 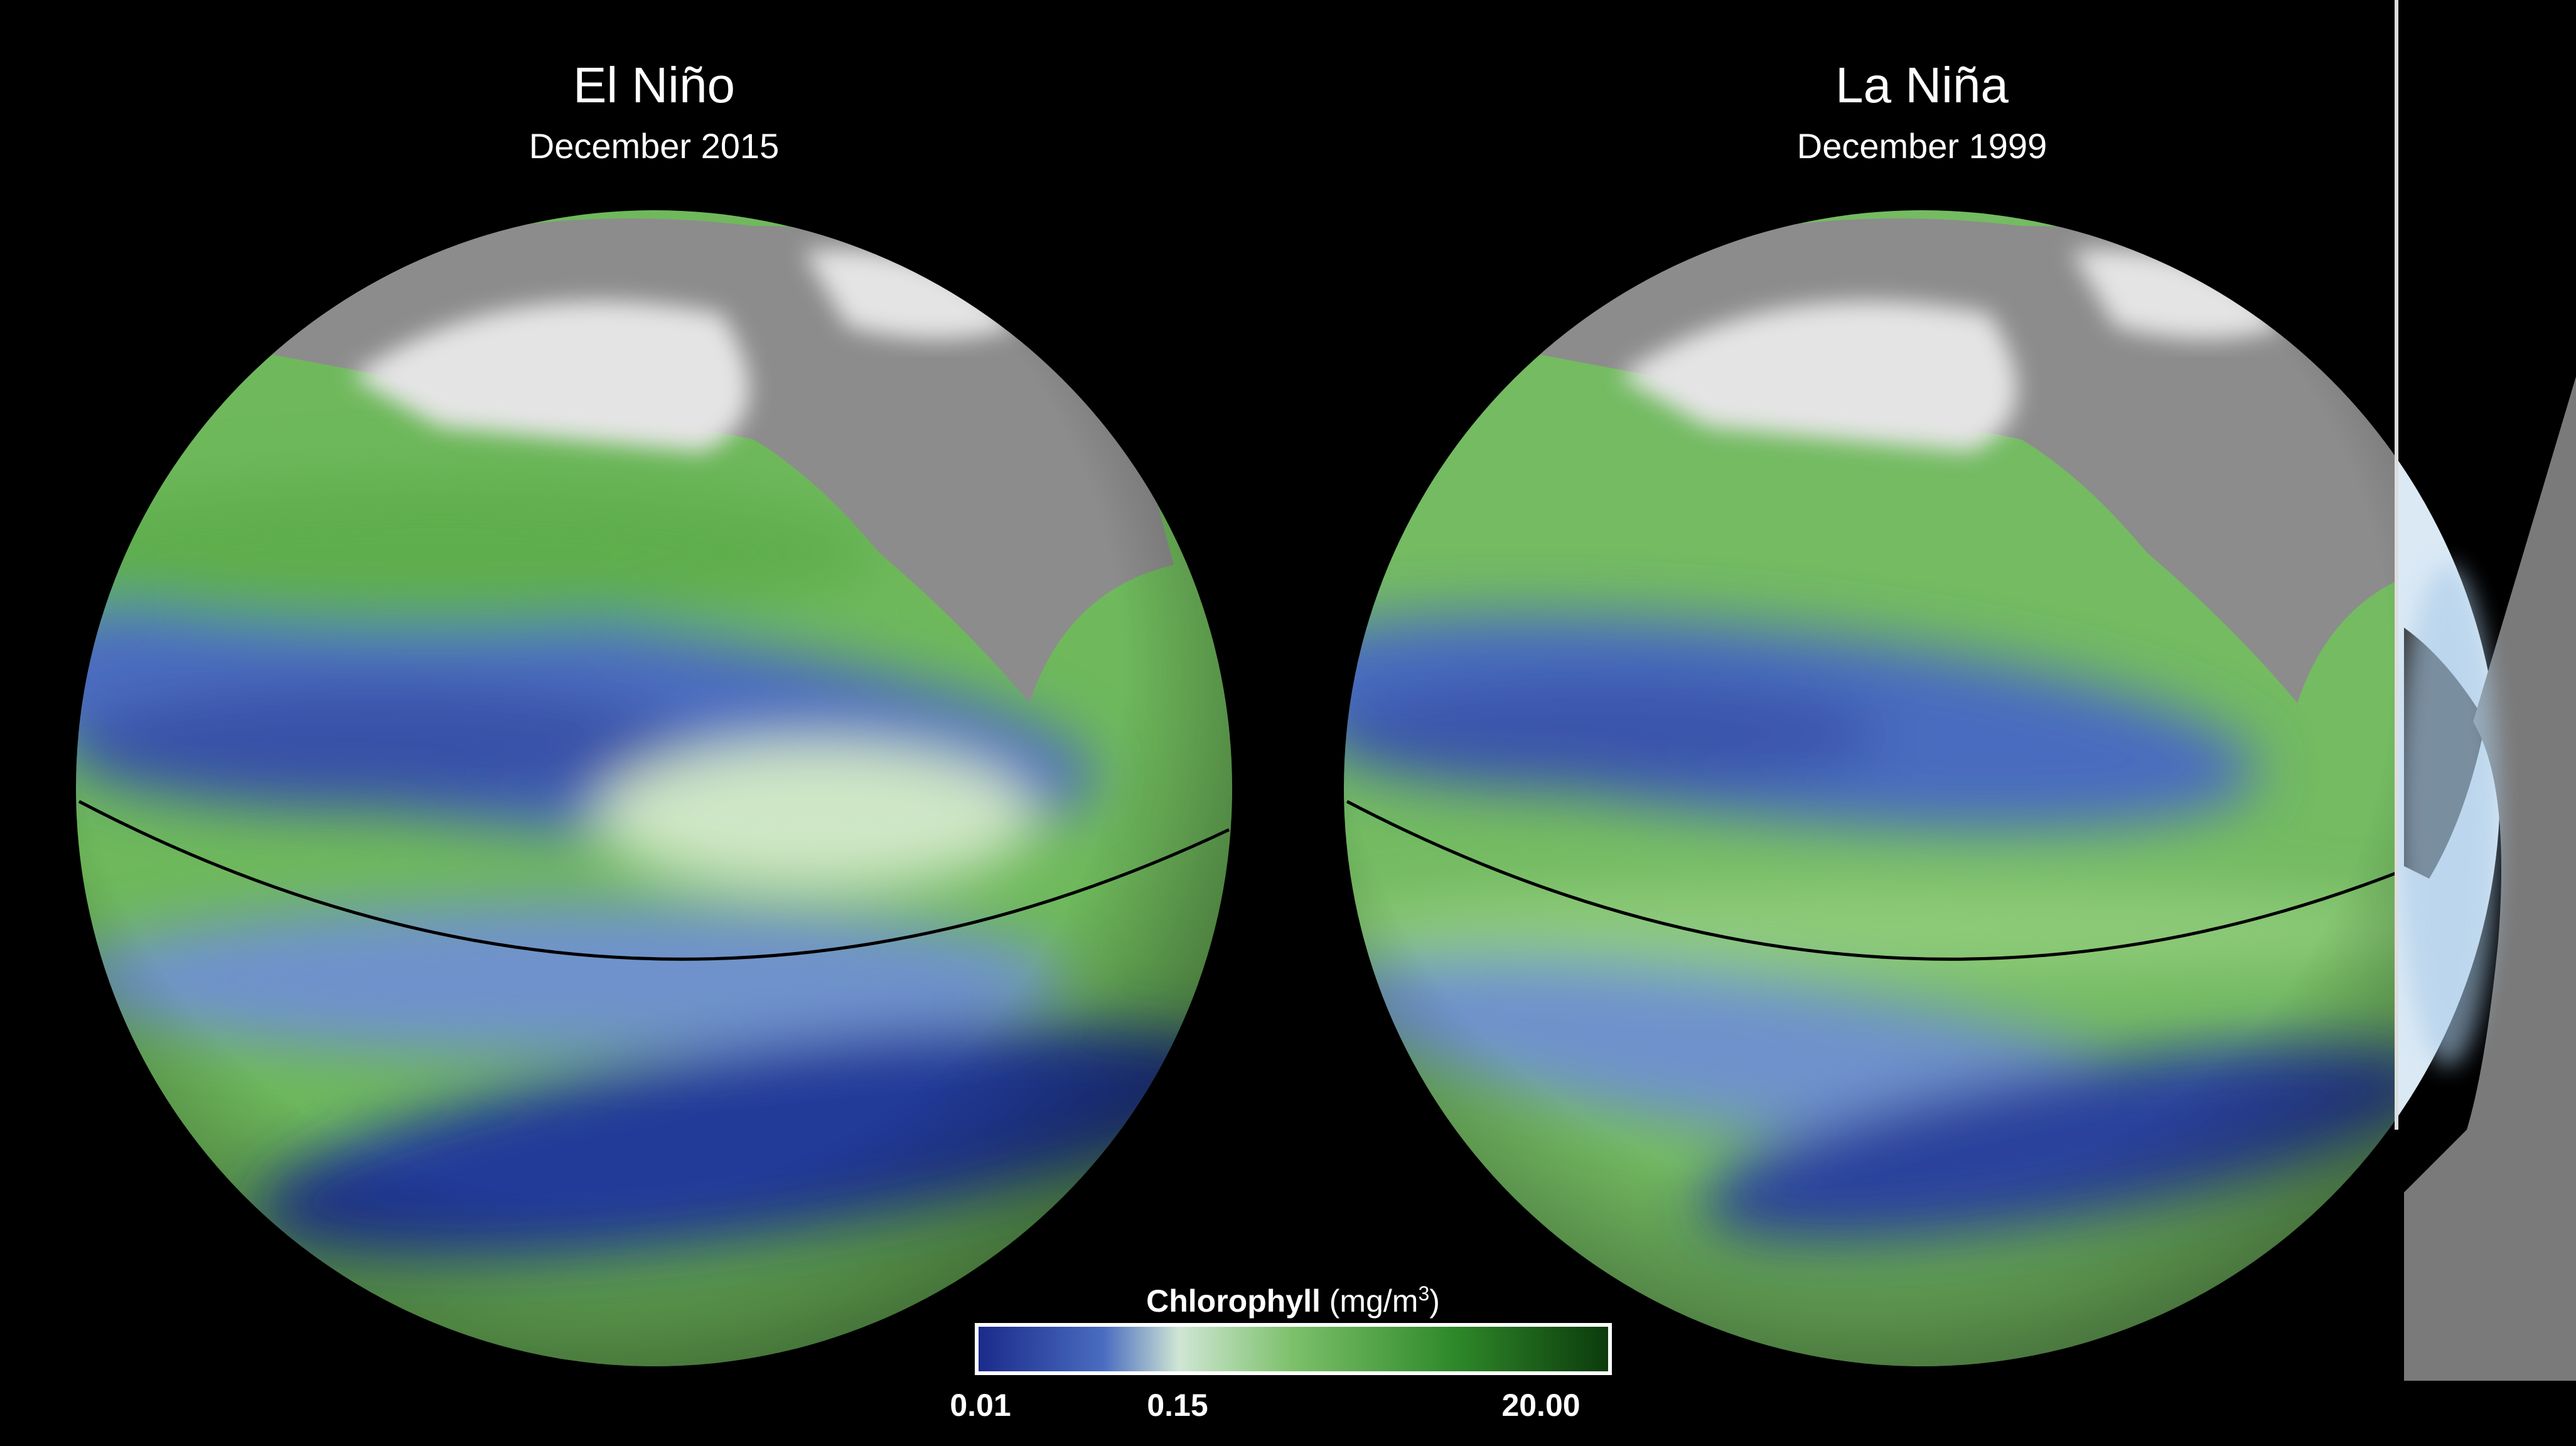 I want to click on globe-partial, so click(x=2487, y=879).